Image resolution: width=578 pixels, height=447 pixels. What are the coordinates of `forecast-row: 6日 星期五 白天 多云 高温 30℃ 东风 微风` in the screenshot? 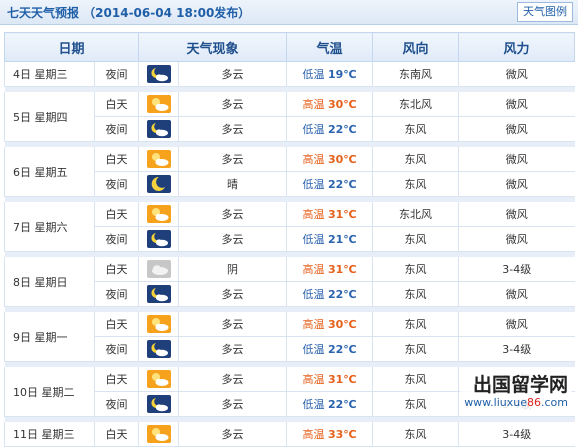 It's located at (289, 172).